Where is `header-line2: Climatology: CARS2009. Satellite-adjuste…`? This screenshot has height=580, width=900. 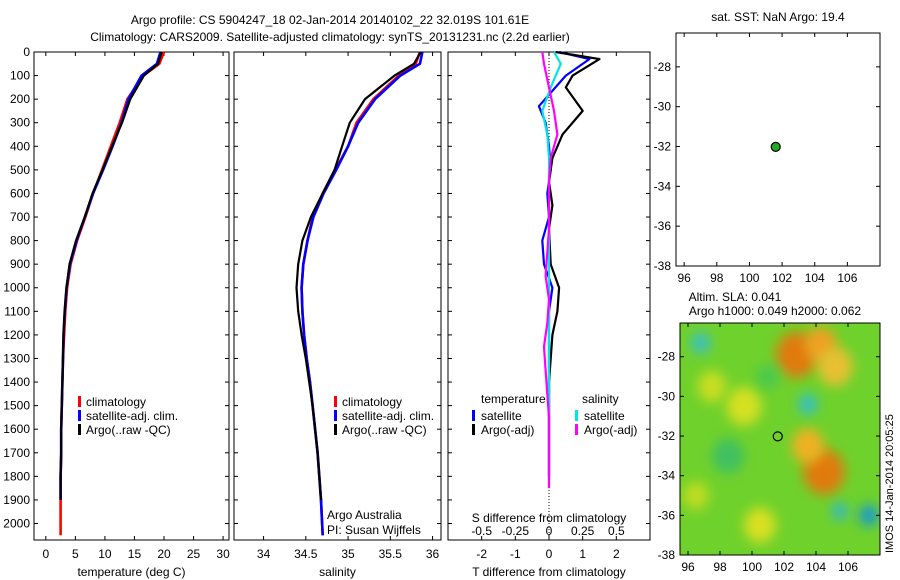
header-line2: Climatology: CARS2009. Satellite-adjuste… is located at coordinates (330, 37).